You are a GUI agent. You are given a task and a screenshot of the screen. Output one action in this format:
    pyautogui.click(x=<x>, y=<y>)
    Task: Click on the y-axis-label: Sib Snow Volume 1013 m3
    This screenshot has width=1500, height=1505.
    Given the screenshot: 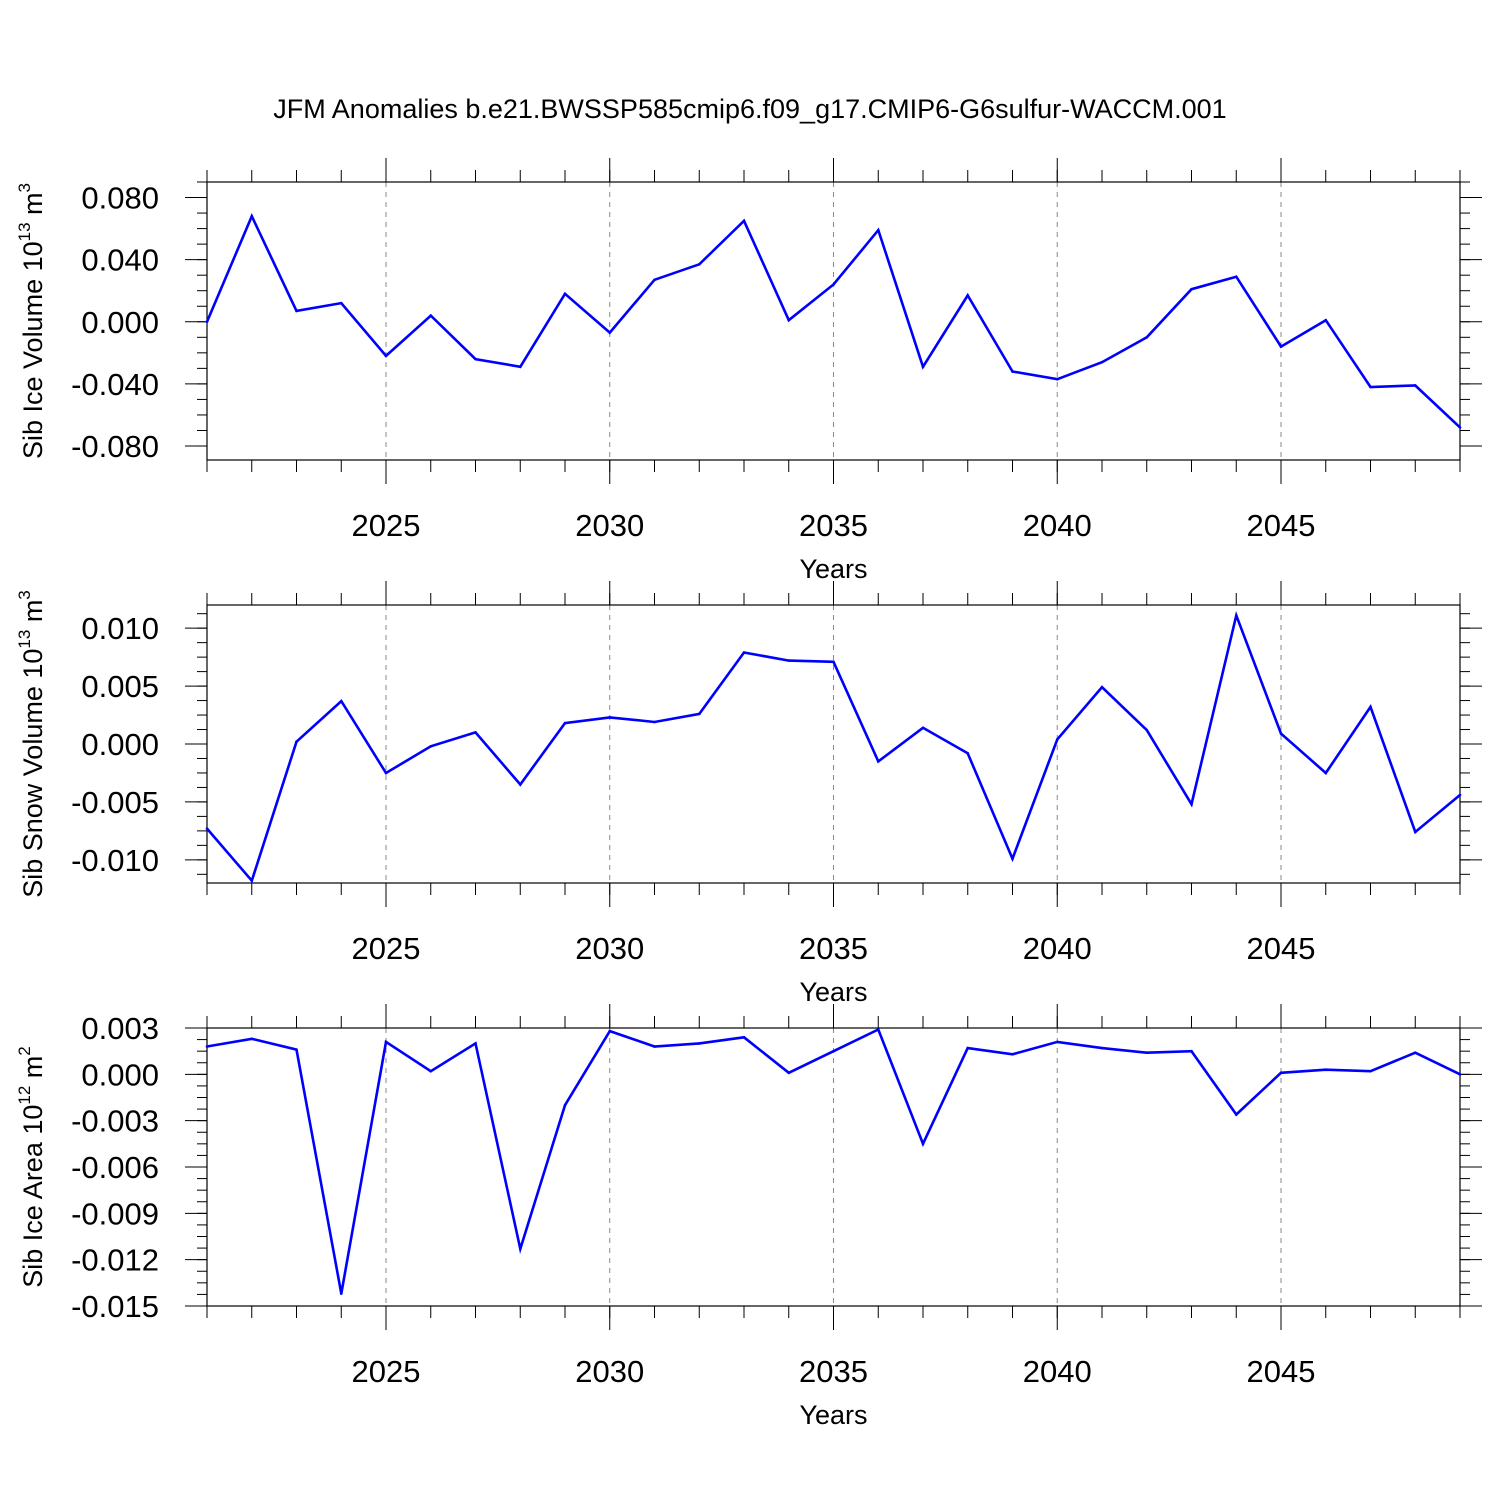 What is the action you would take?
    pyautogui.click(x=31, y=744)
    